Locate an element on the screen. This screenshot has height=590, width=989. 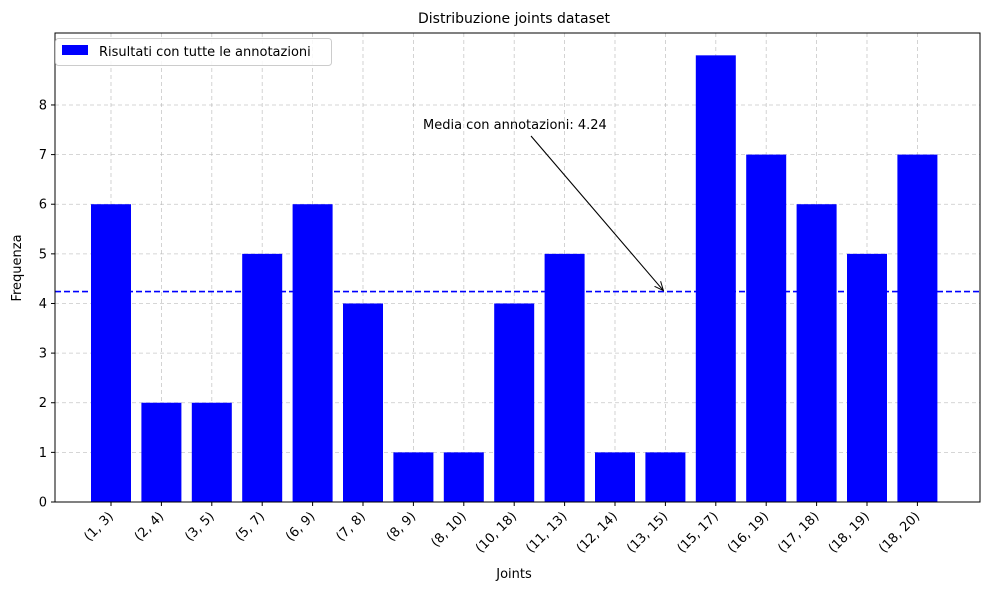
legend-swatch is located at coordinates (75, 50).